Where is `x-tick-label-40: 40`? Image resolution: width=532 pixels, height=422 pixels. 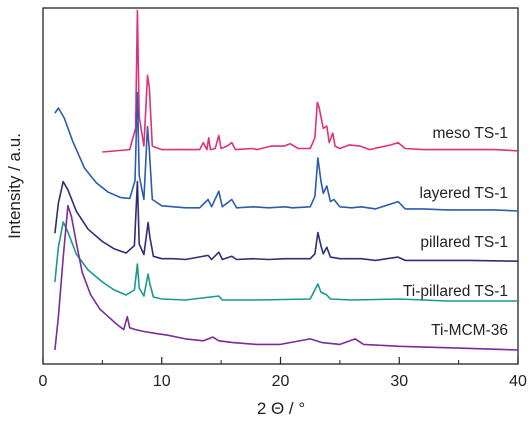 x-tick-label-40: 40 is located at coordinates (518, 381).